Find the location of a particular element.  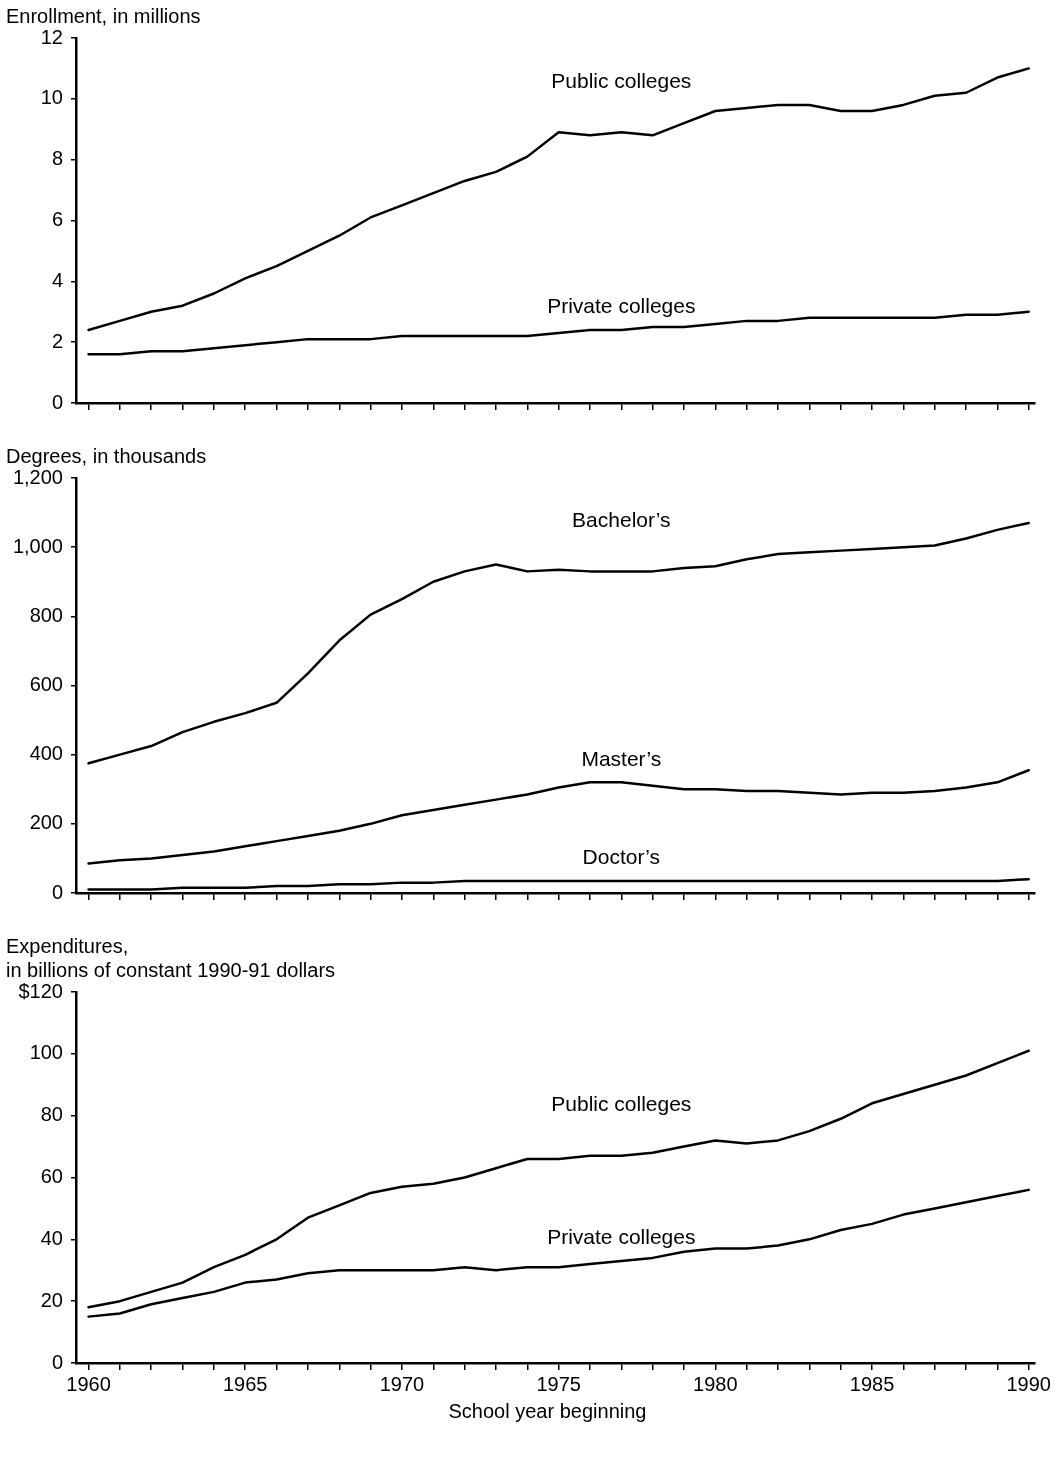

y-tick-label: 2 is located at coordinates (57, 340).